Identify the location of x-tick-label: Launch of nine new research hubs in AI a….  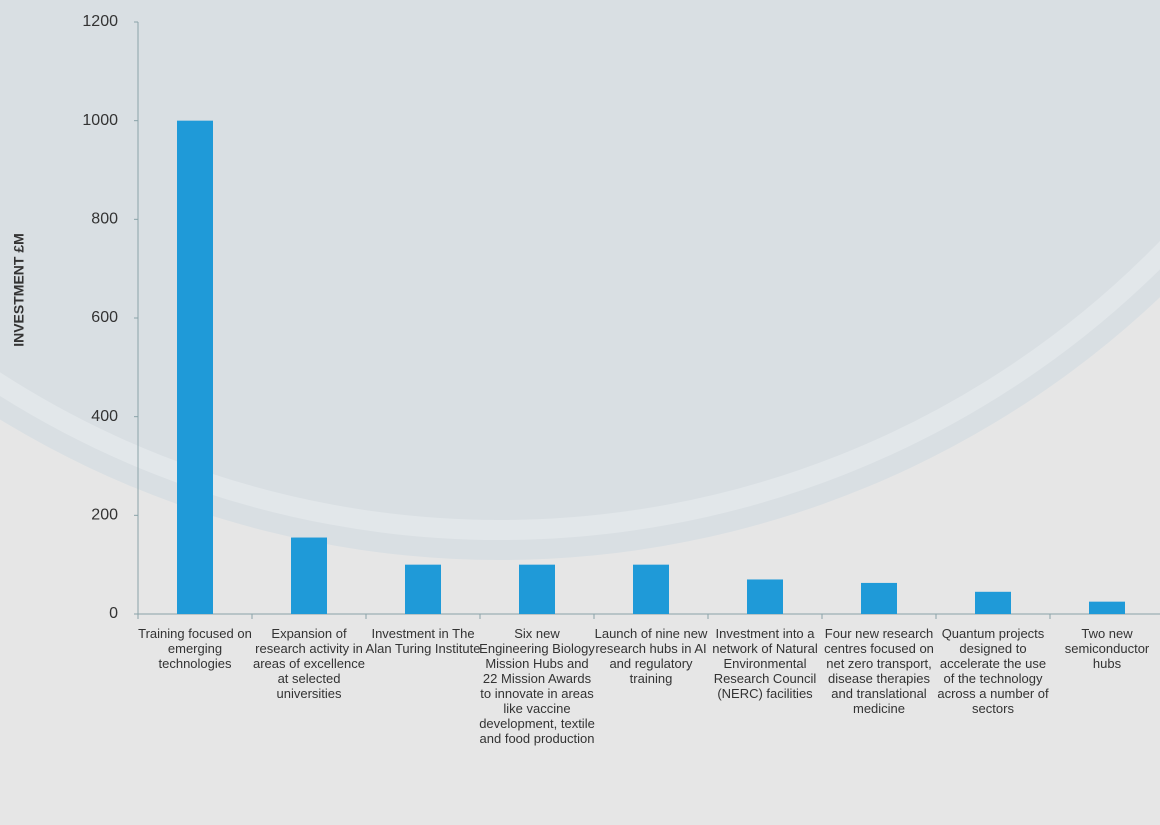
(651, 656).